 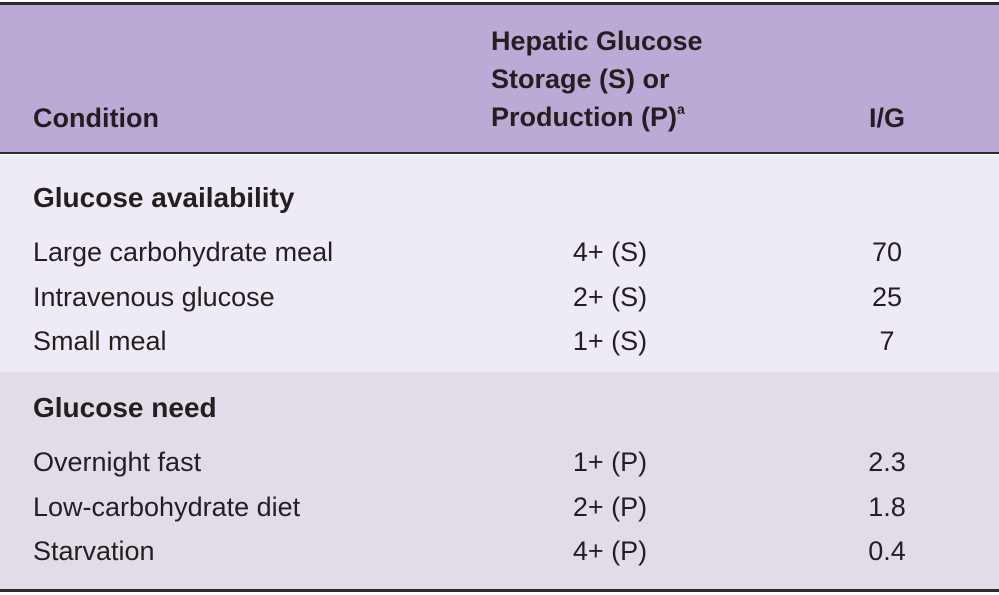 What do you see at coordinates (183, 252) in the screenshot?
I see `table-cell: Large carbohydrate meal` at bounding box center [183, 252].